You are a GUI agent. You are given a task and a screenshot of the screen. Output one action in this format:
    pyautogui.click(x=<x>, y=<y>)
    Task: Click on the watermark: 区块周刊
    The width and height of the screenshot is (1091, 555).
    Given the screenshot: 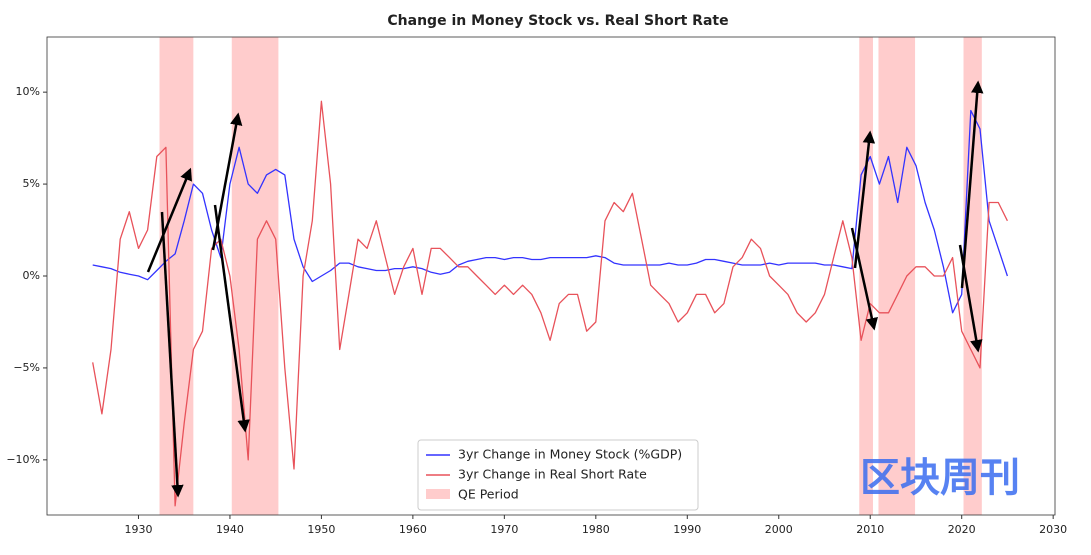 What is the action you would take?
    pyautogui.click(x=940, y=478)
    